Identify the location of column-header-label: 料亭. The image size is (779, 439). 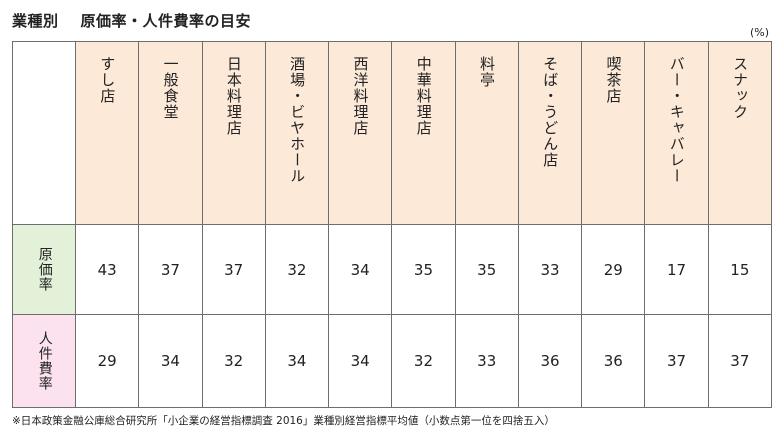
(486, 72).